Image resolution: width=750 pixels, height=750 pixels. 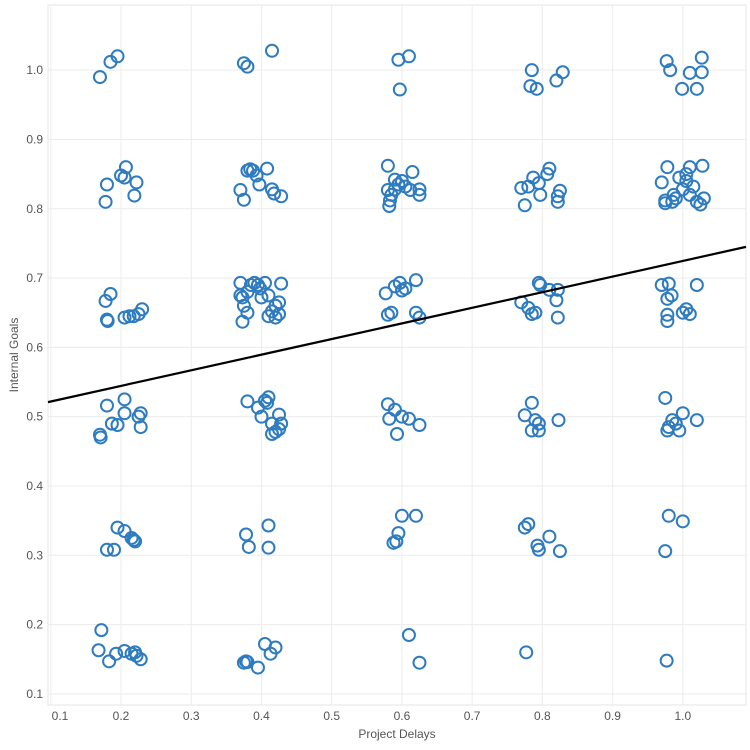 What do you see at coordinates (34, 555) in the screenshot?
I see `y-tick-label: 0.3` at bounding box center [34, 555].